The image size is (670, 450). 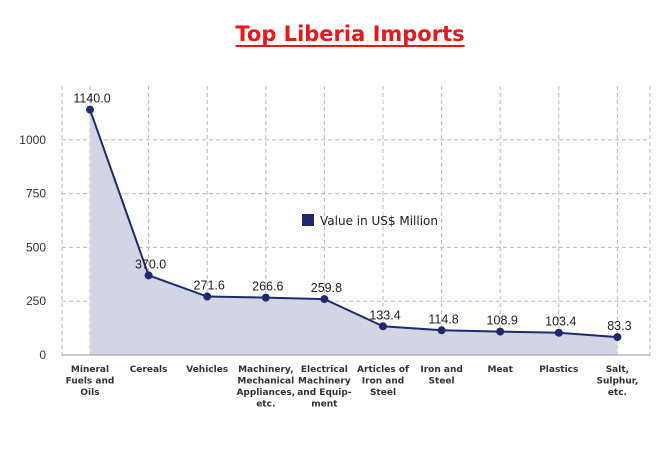 I want to click on x-tick-label: Electrical Machinery and Equip-ment, so click(x=324, y=387).